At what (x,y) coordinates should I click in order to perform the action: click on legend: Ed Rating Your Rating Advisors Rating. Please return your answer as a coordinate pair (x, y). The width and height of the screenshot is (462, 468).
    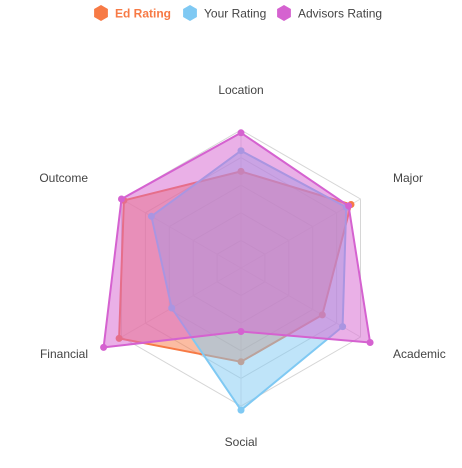
    Looking at the image, I should click on (238, 13).